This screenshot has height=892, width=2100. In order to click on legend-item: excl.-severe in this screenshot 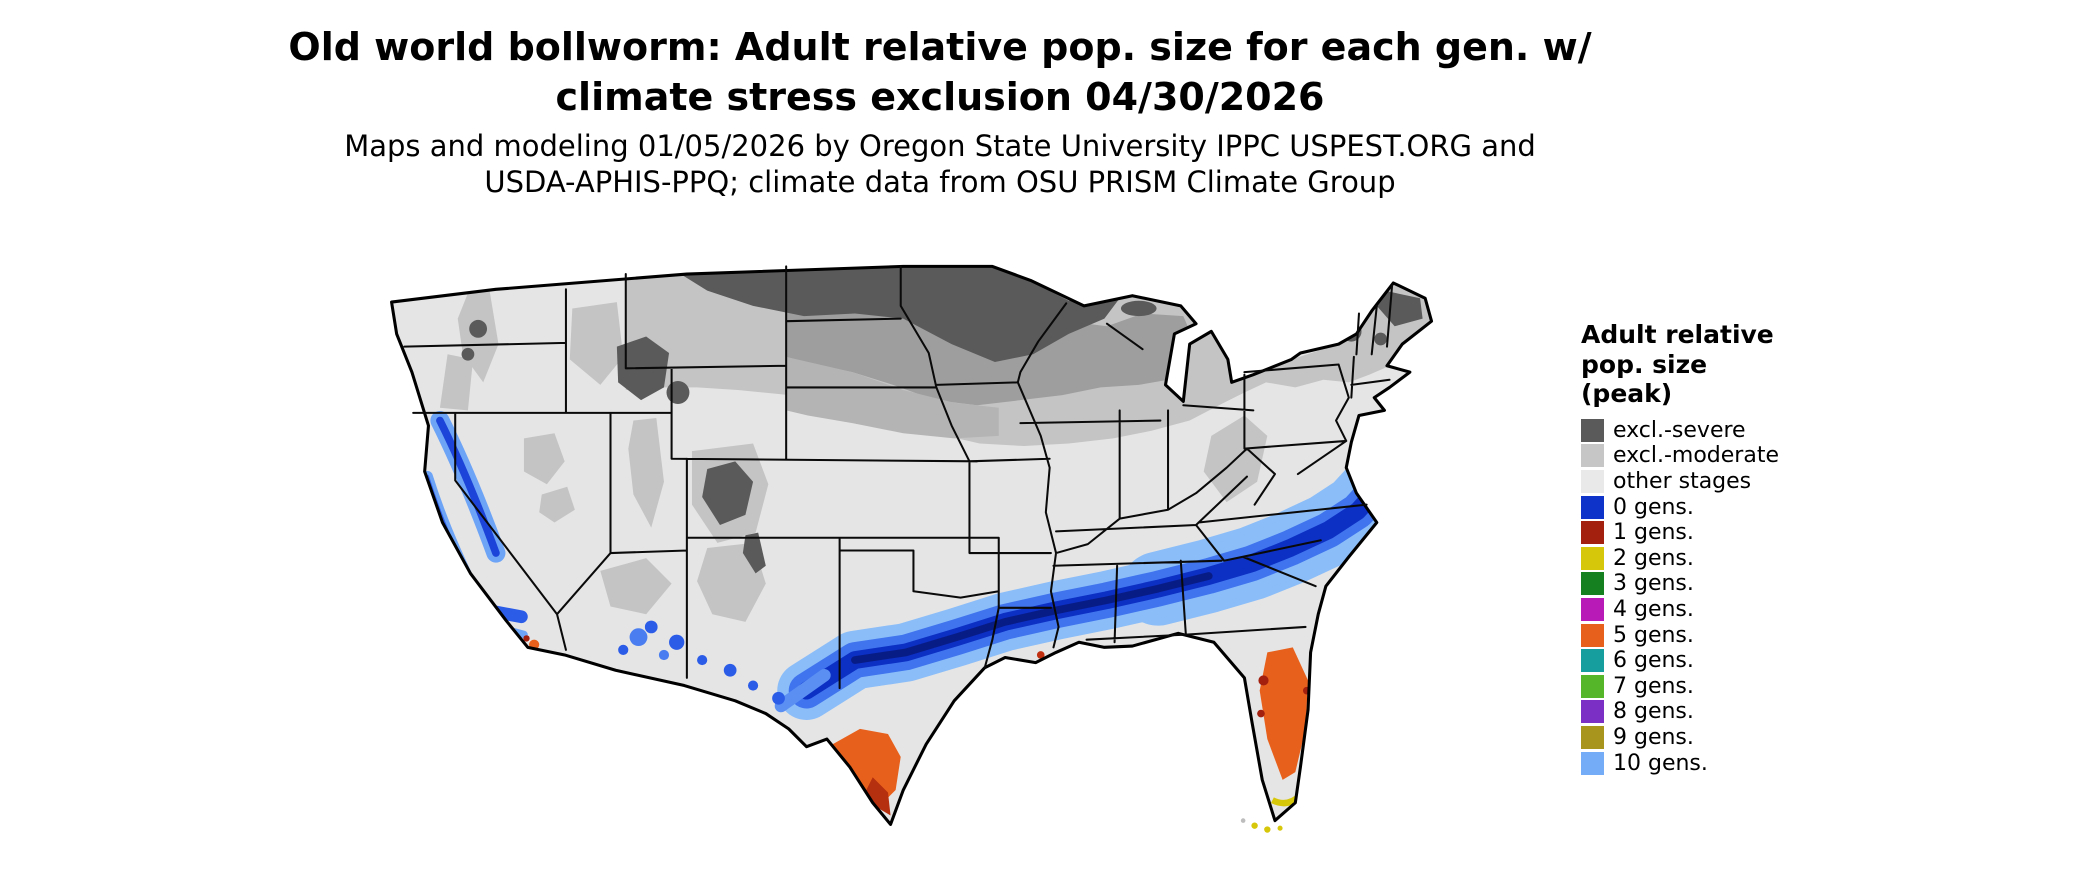, I will do `click(1761, 431)`.